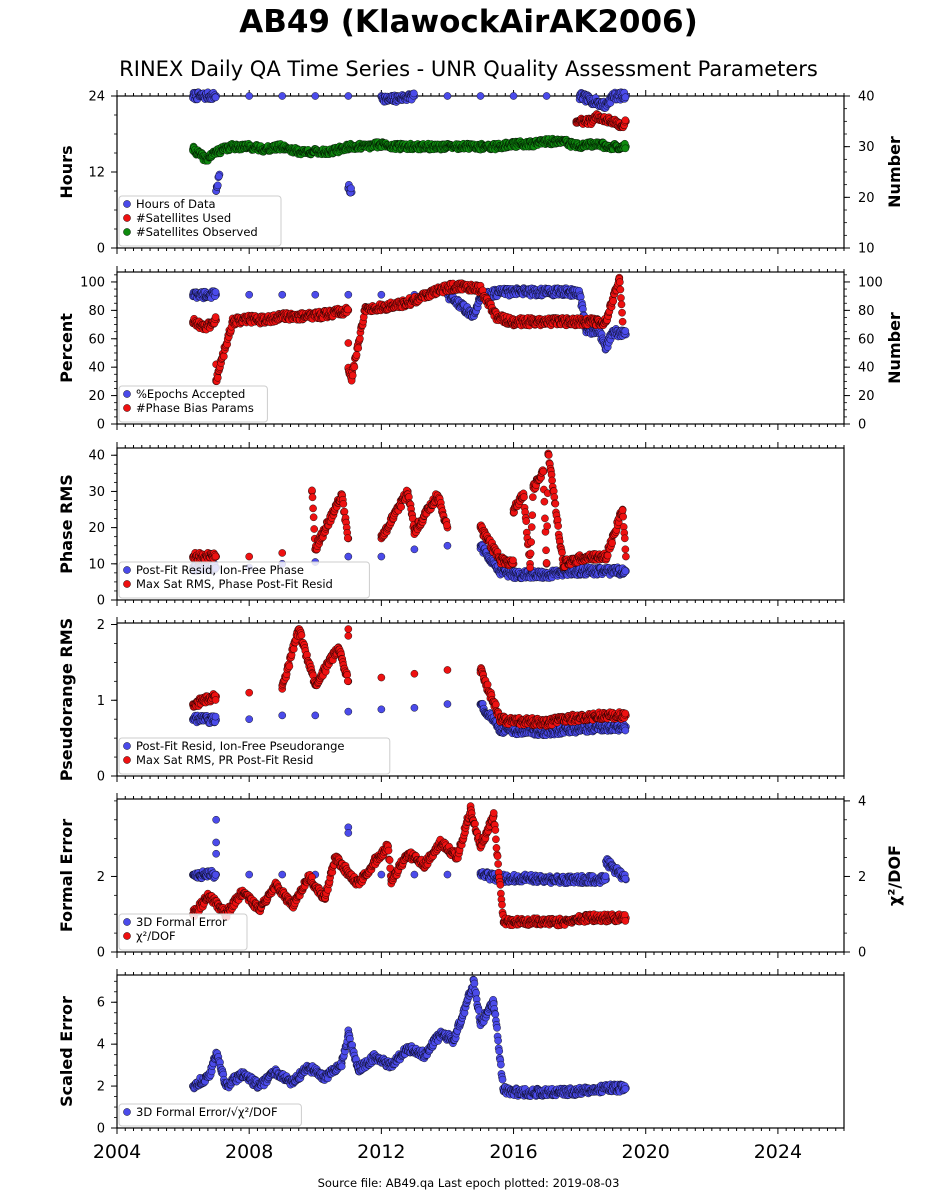 This screenshot has height=1200, width=937. What do you see at coordinates (234, 584) in the screenshot?
I see `legend-label: Max Sat RMS, Phase Post-Fit Resid` at bounding box center [234, 584].